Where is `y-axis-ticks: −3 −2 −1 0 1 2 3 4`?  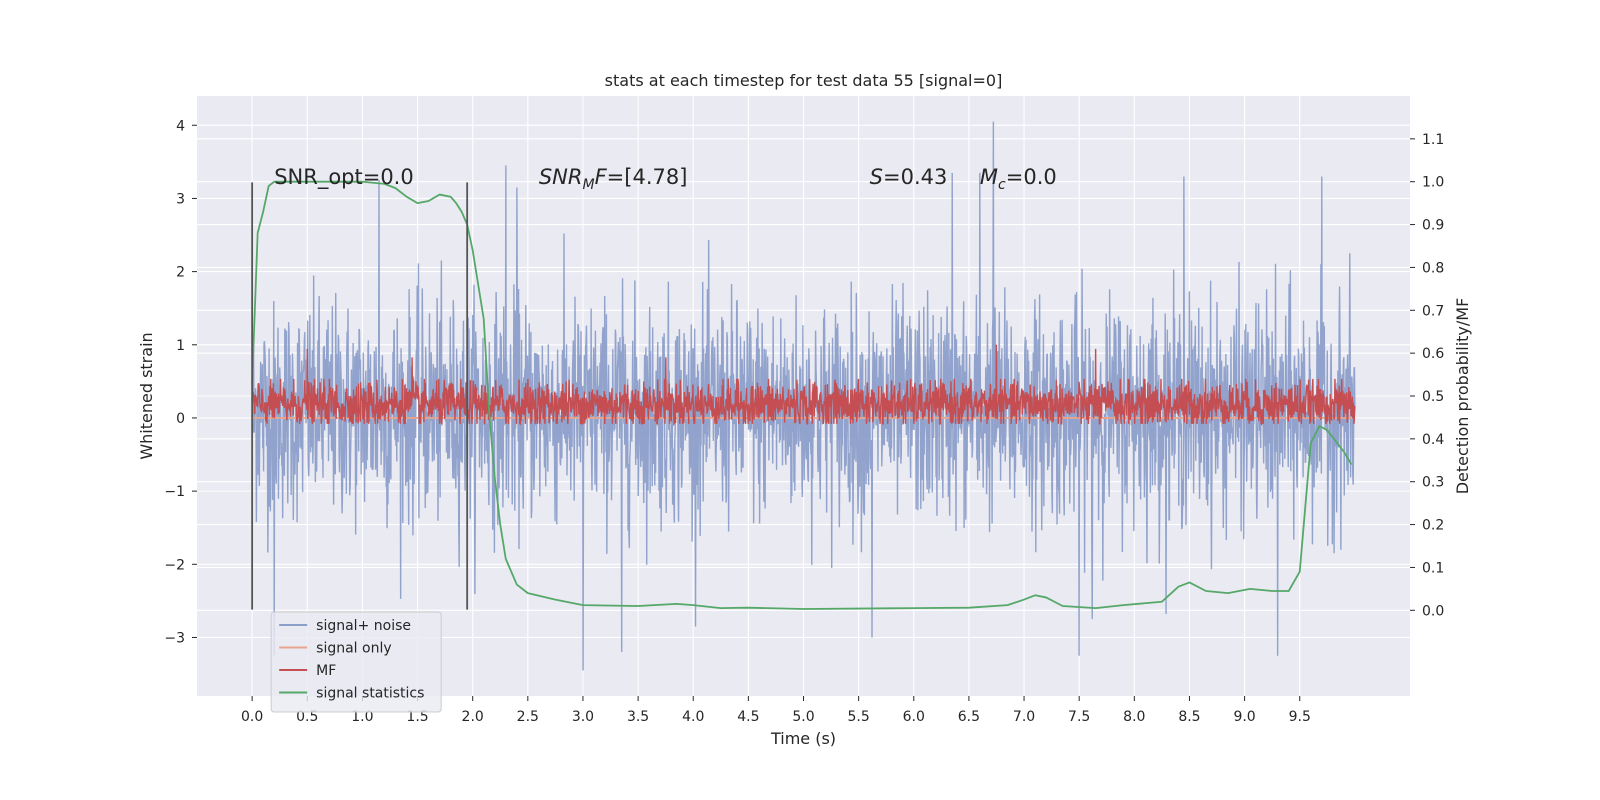
y-axis-ticks: −3 −2 −1 0 1 2 3 4 is located at coordinates (180, 382).